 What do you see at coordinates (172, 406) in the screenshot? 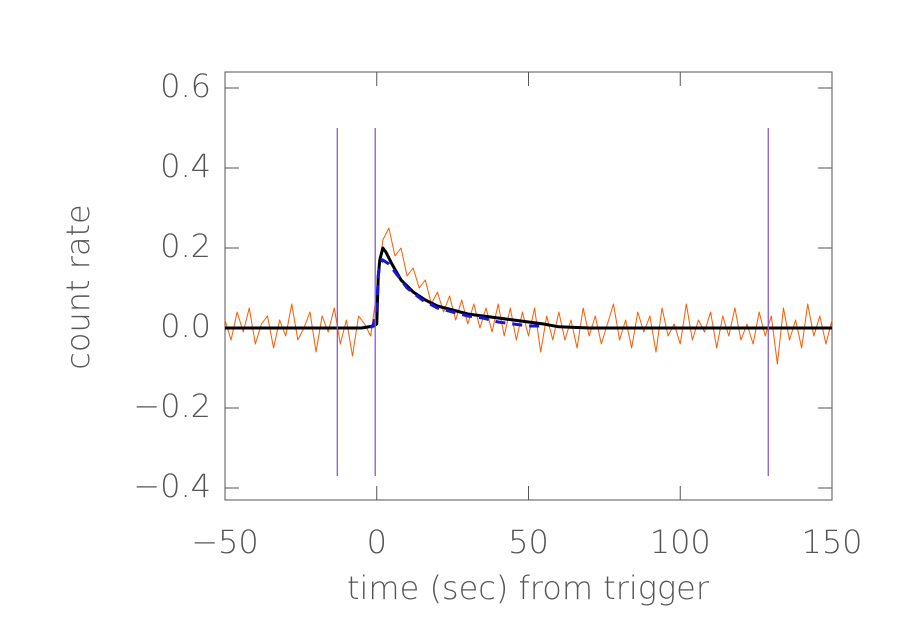
I see `y-tick-label: −0.2` at bounding box center [172, 406].